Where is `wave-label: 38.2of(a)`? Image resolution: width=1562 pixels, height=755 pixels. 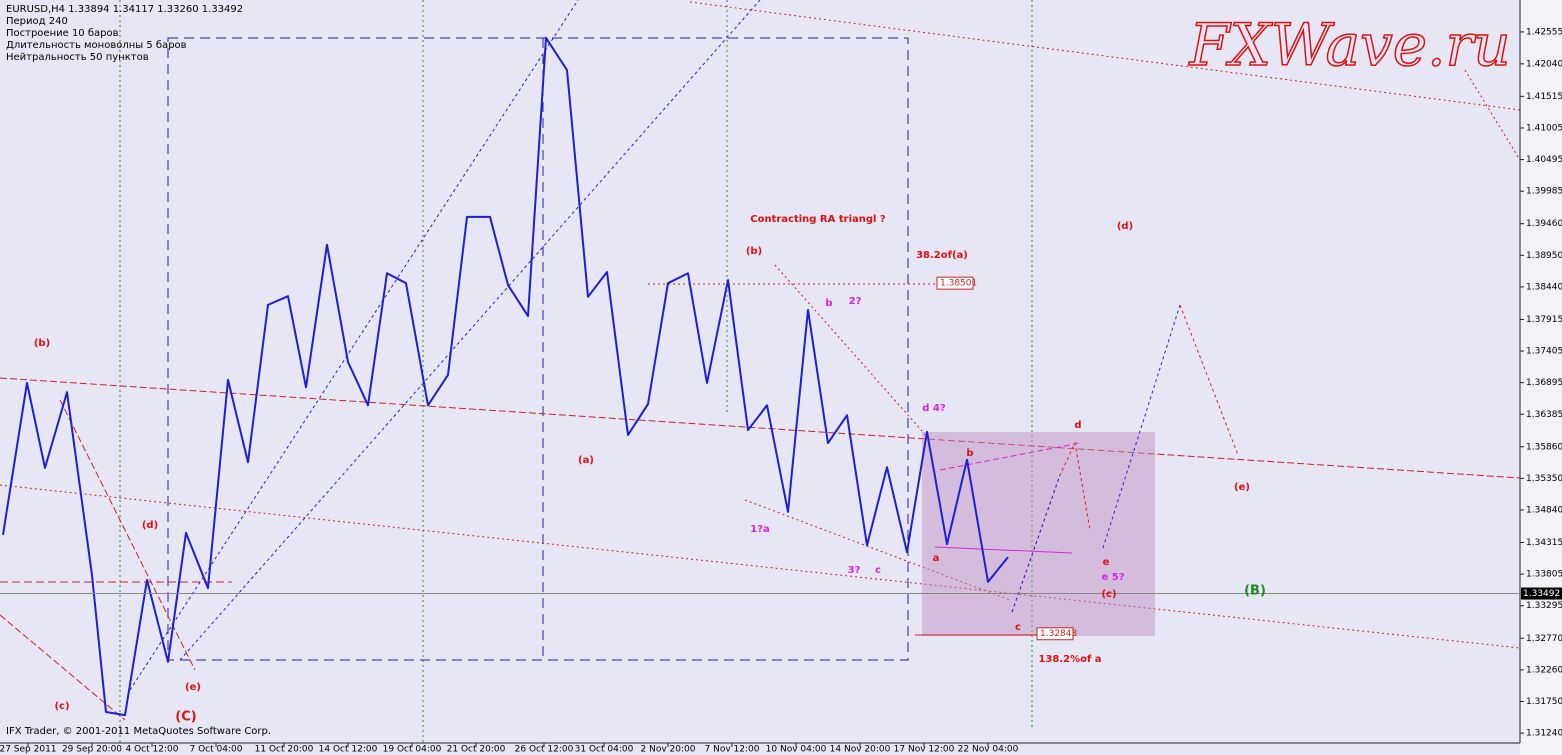 wave-label: 38.2of(a) is located at coordinates (942, 255).